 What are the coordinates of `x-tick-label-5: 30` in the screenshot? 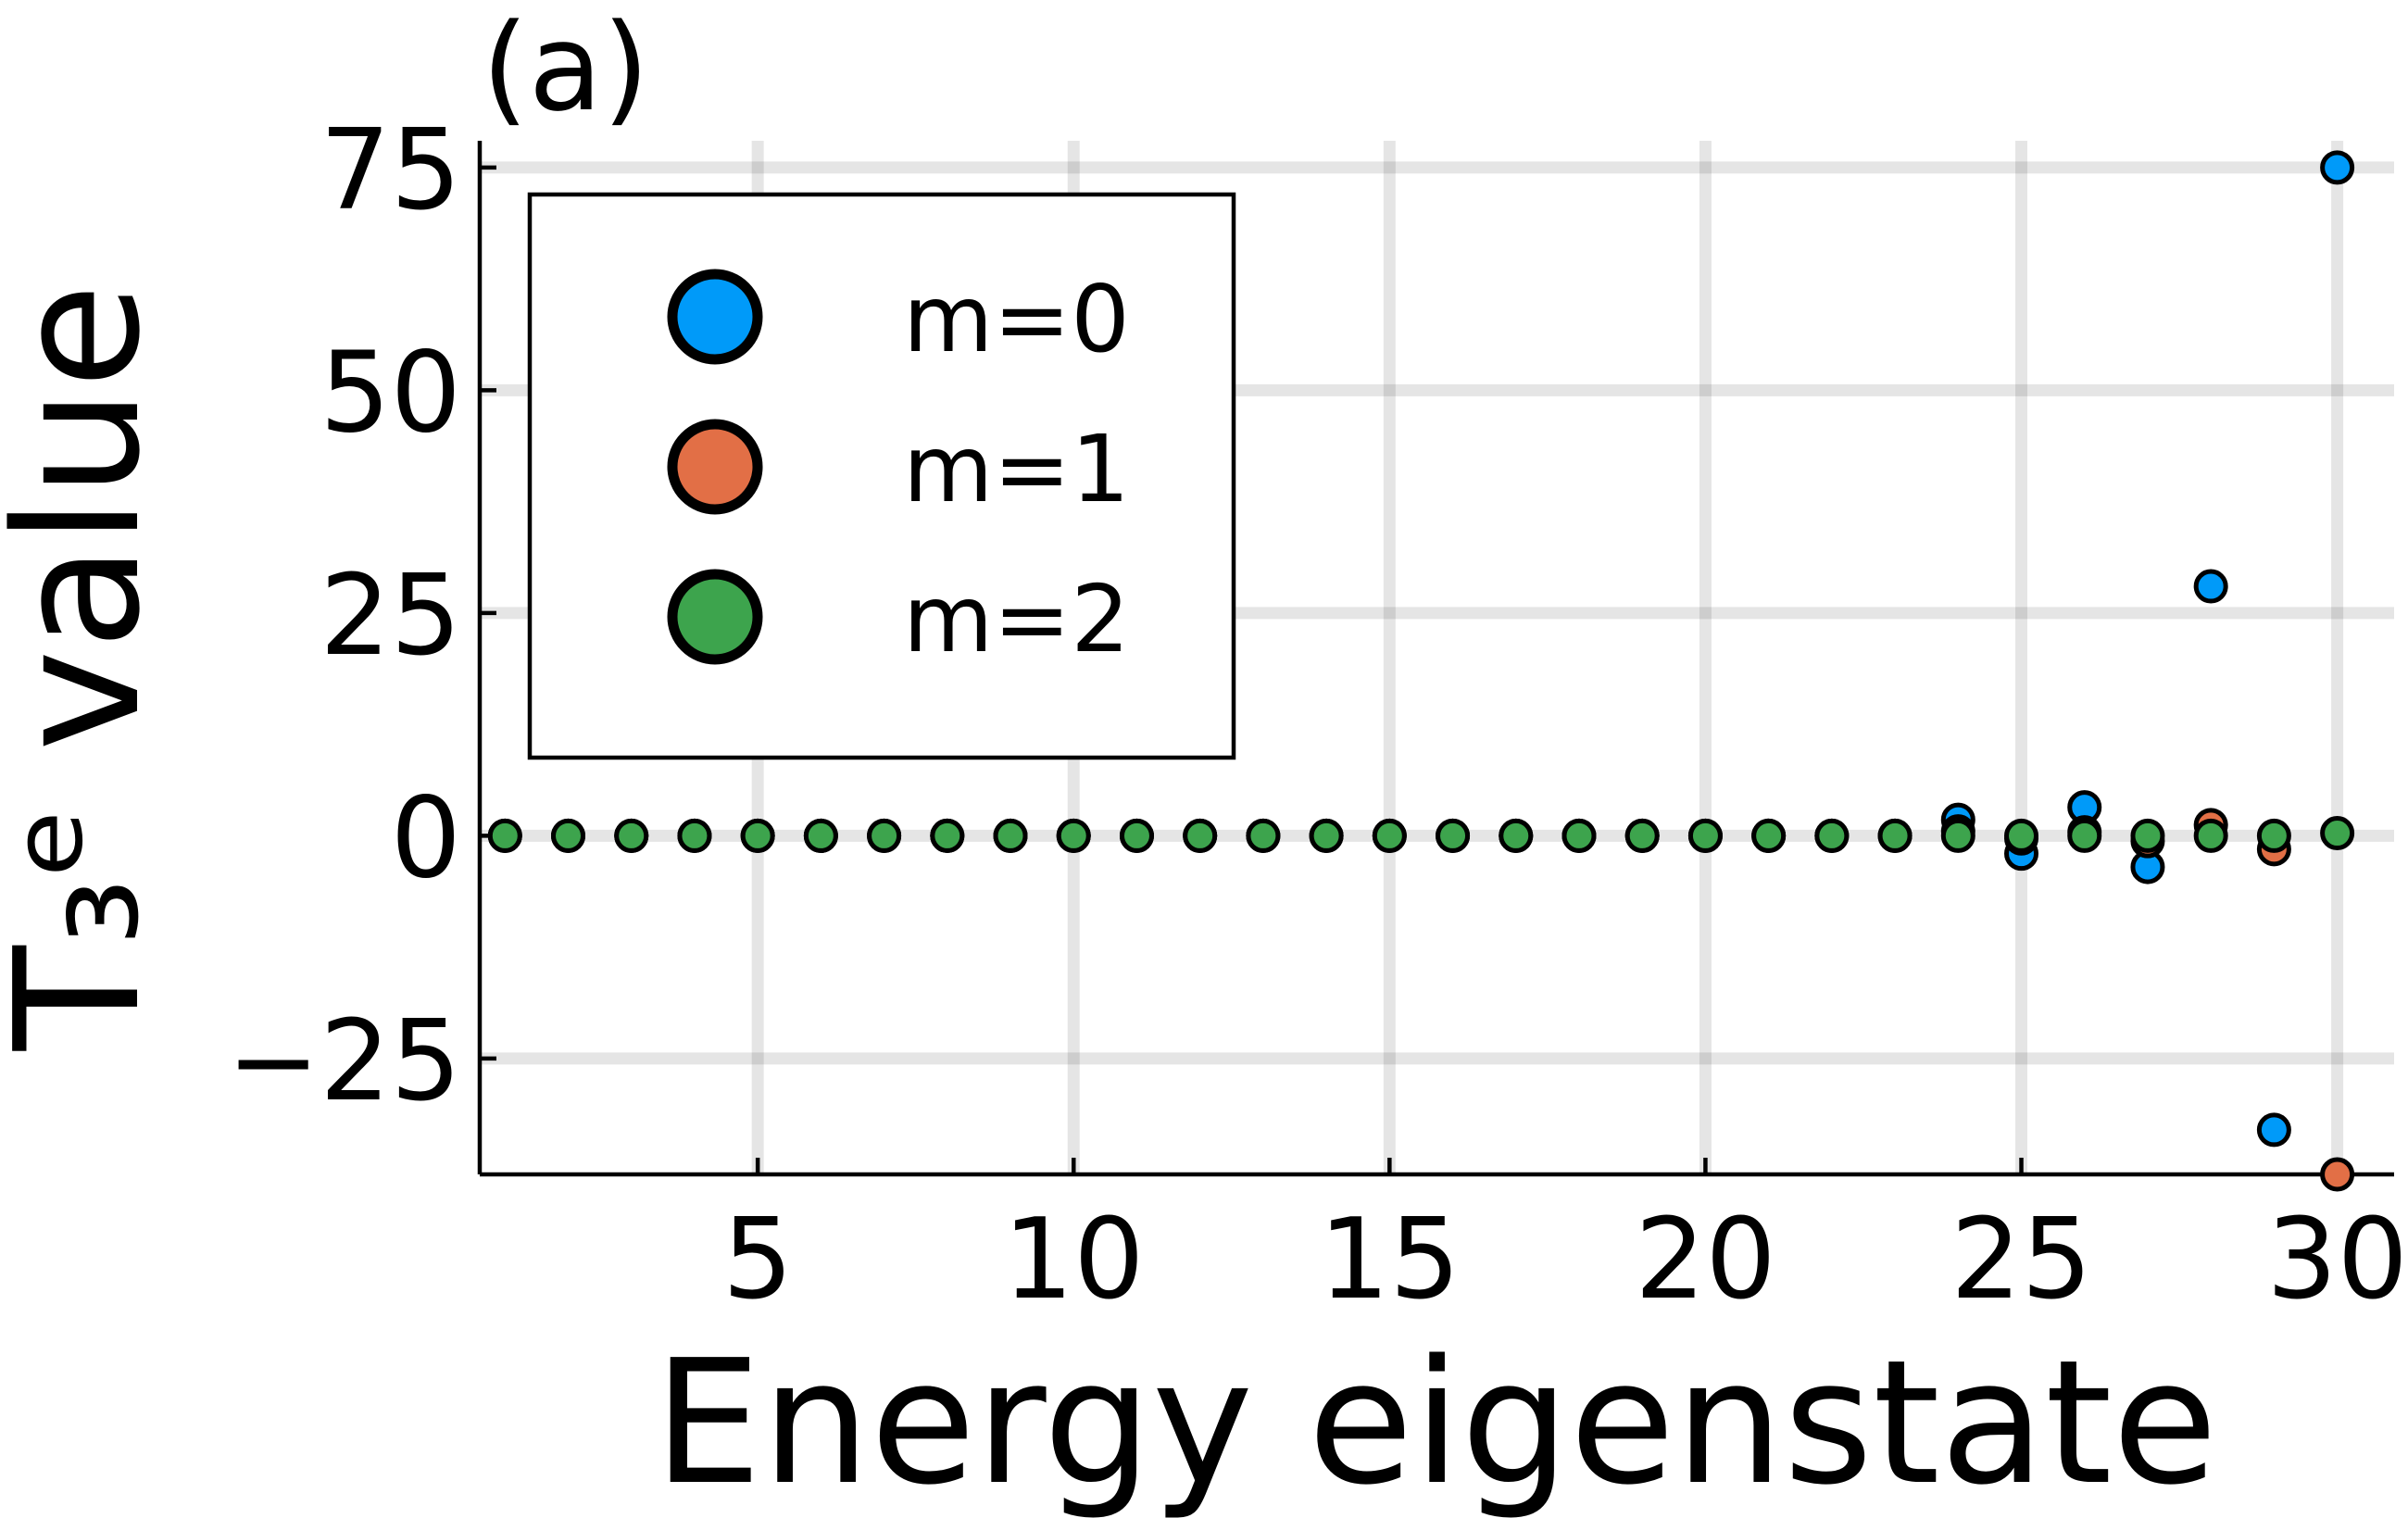 It's located at (2337, 1260).